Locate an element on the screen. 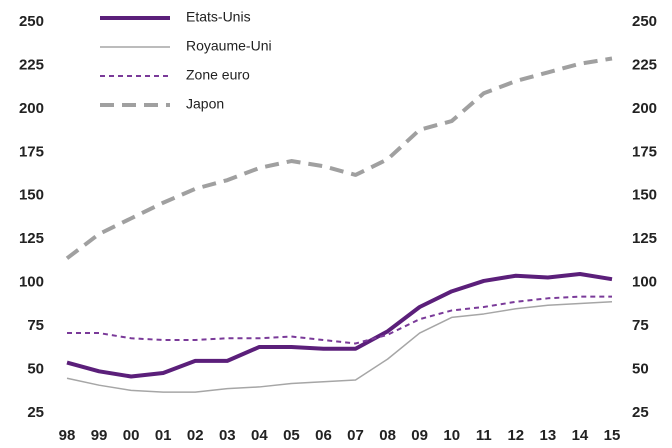 This screenshot has width=672, height=448. y2-tick-label: 50 is located at coordinates (640, 369).